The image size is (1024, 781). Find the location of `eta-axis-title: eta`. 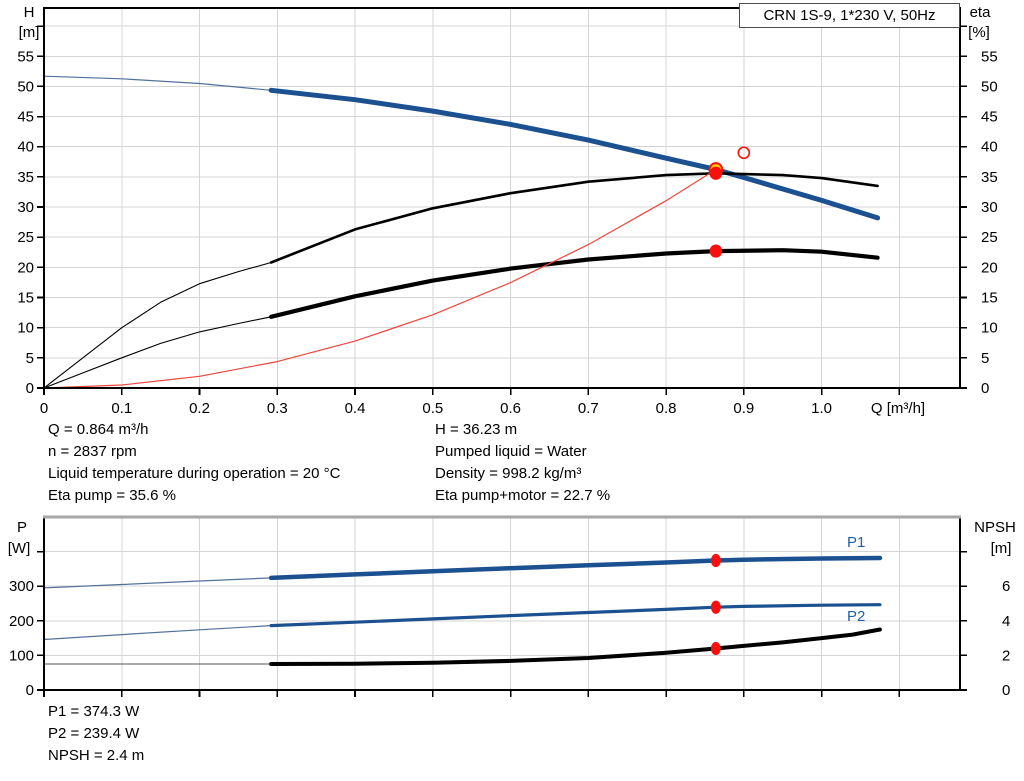

eta-axis-title: eta is located at coordinates (980, 12).